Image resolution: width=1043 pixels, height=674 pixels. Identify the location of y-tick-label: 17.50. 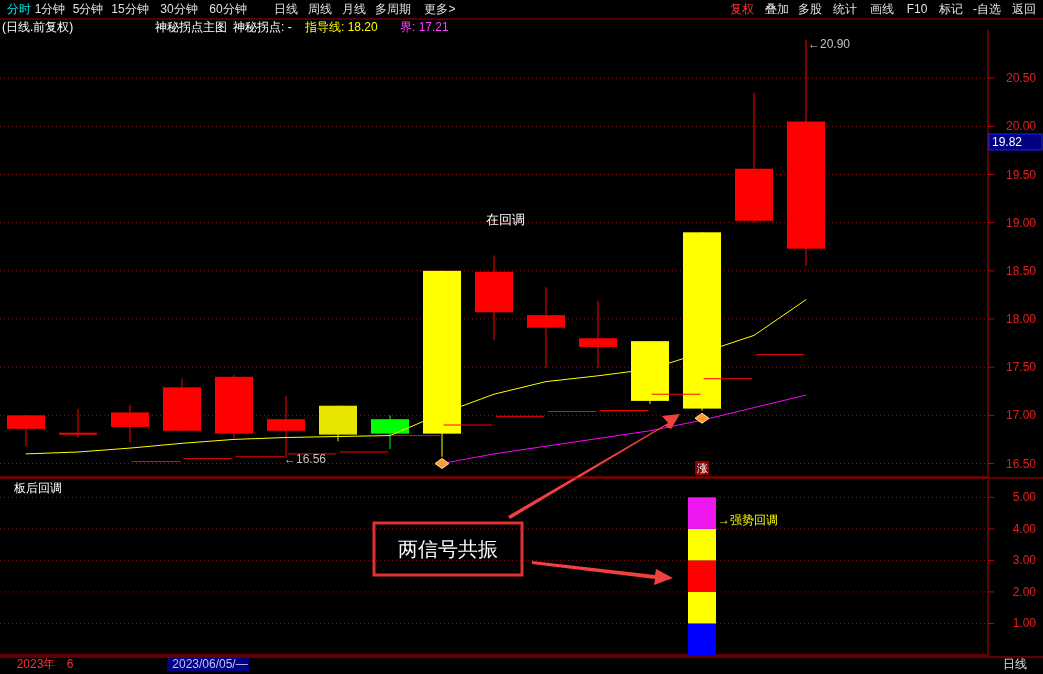
(1021, 367).